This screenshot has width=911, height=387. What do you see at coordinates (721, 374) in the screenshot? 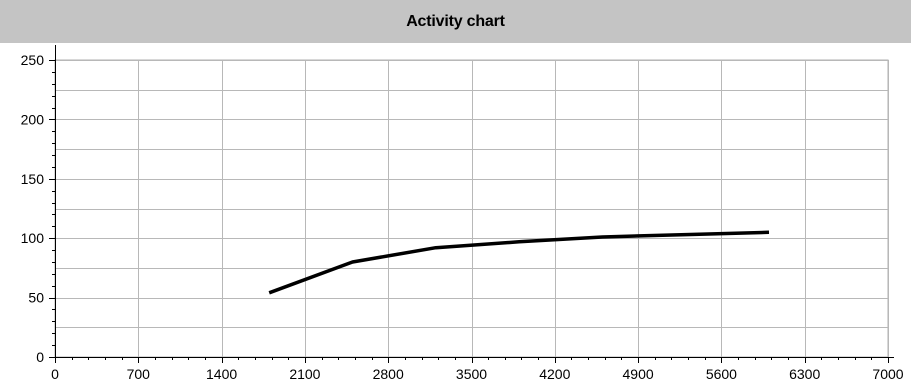
I see `x-tick-label: 5600` at bounding box center [721, 374].